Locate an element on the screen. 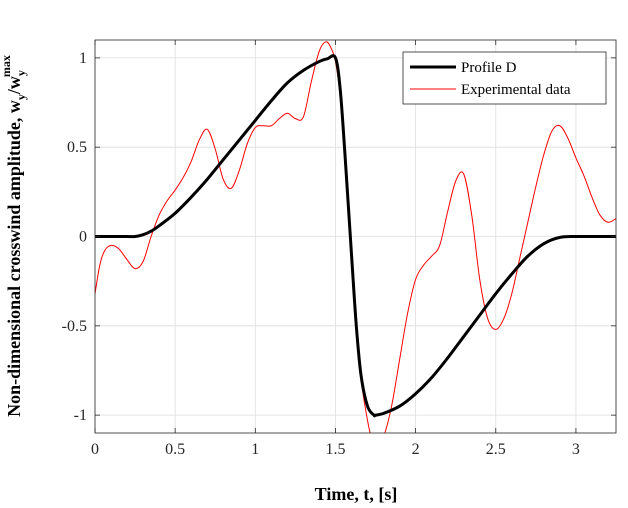 The height and width of the screenshot is (508, 628). x-tick-label: 0 is located at coordinates (95, 449).